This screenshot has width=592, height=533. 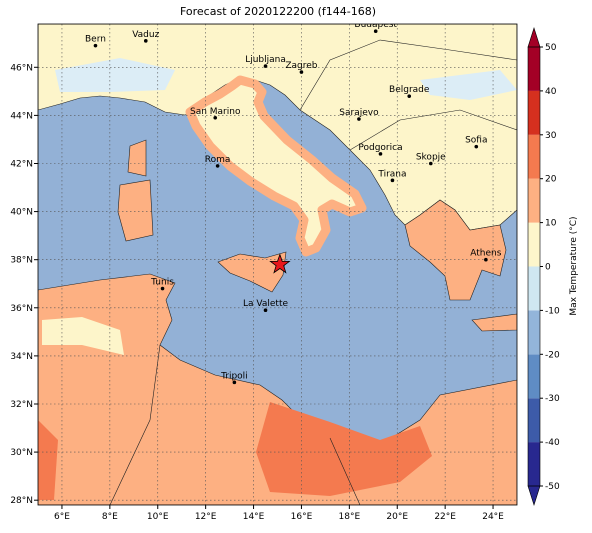 I want to click on mild-patch, so click(x=83, y=336).